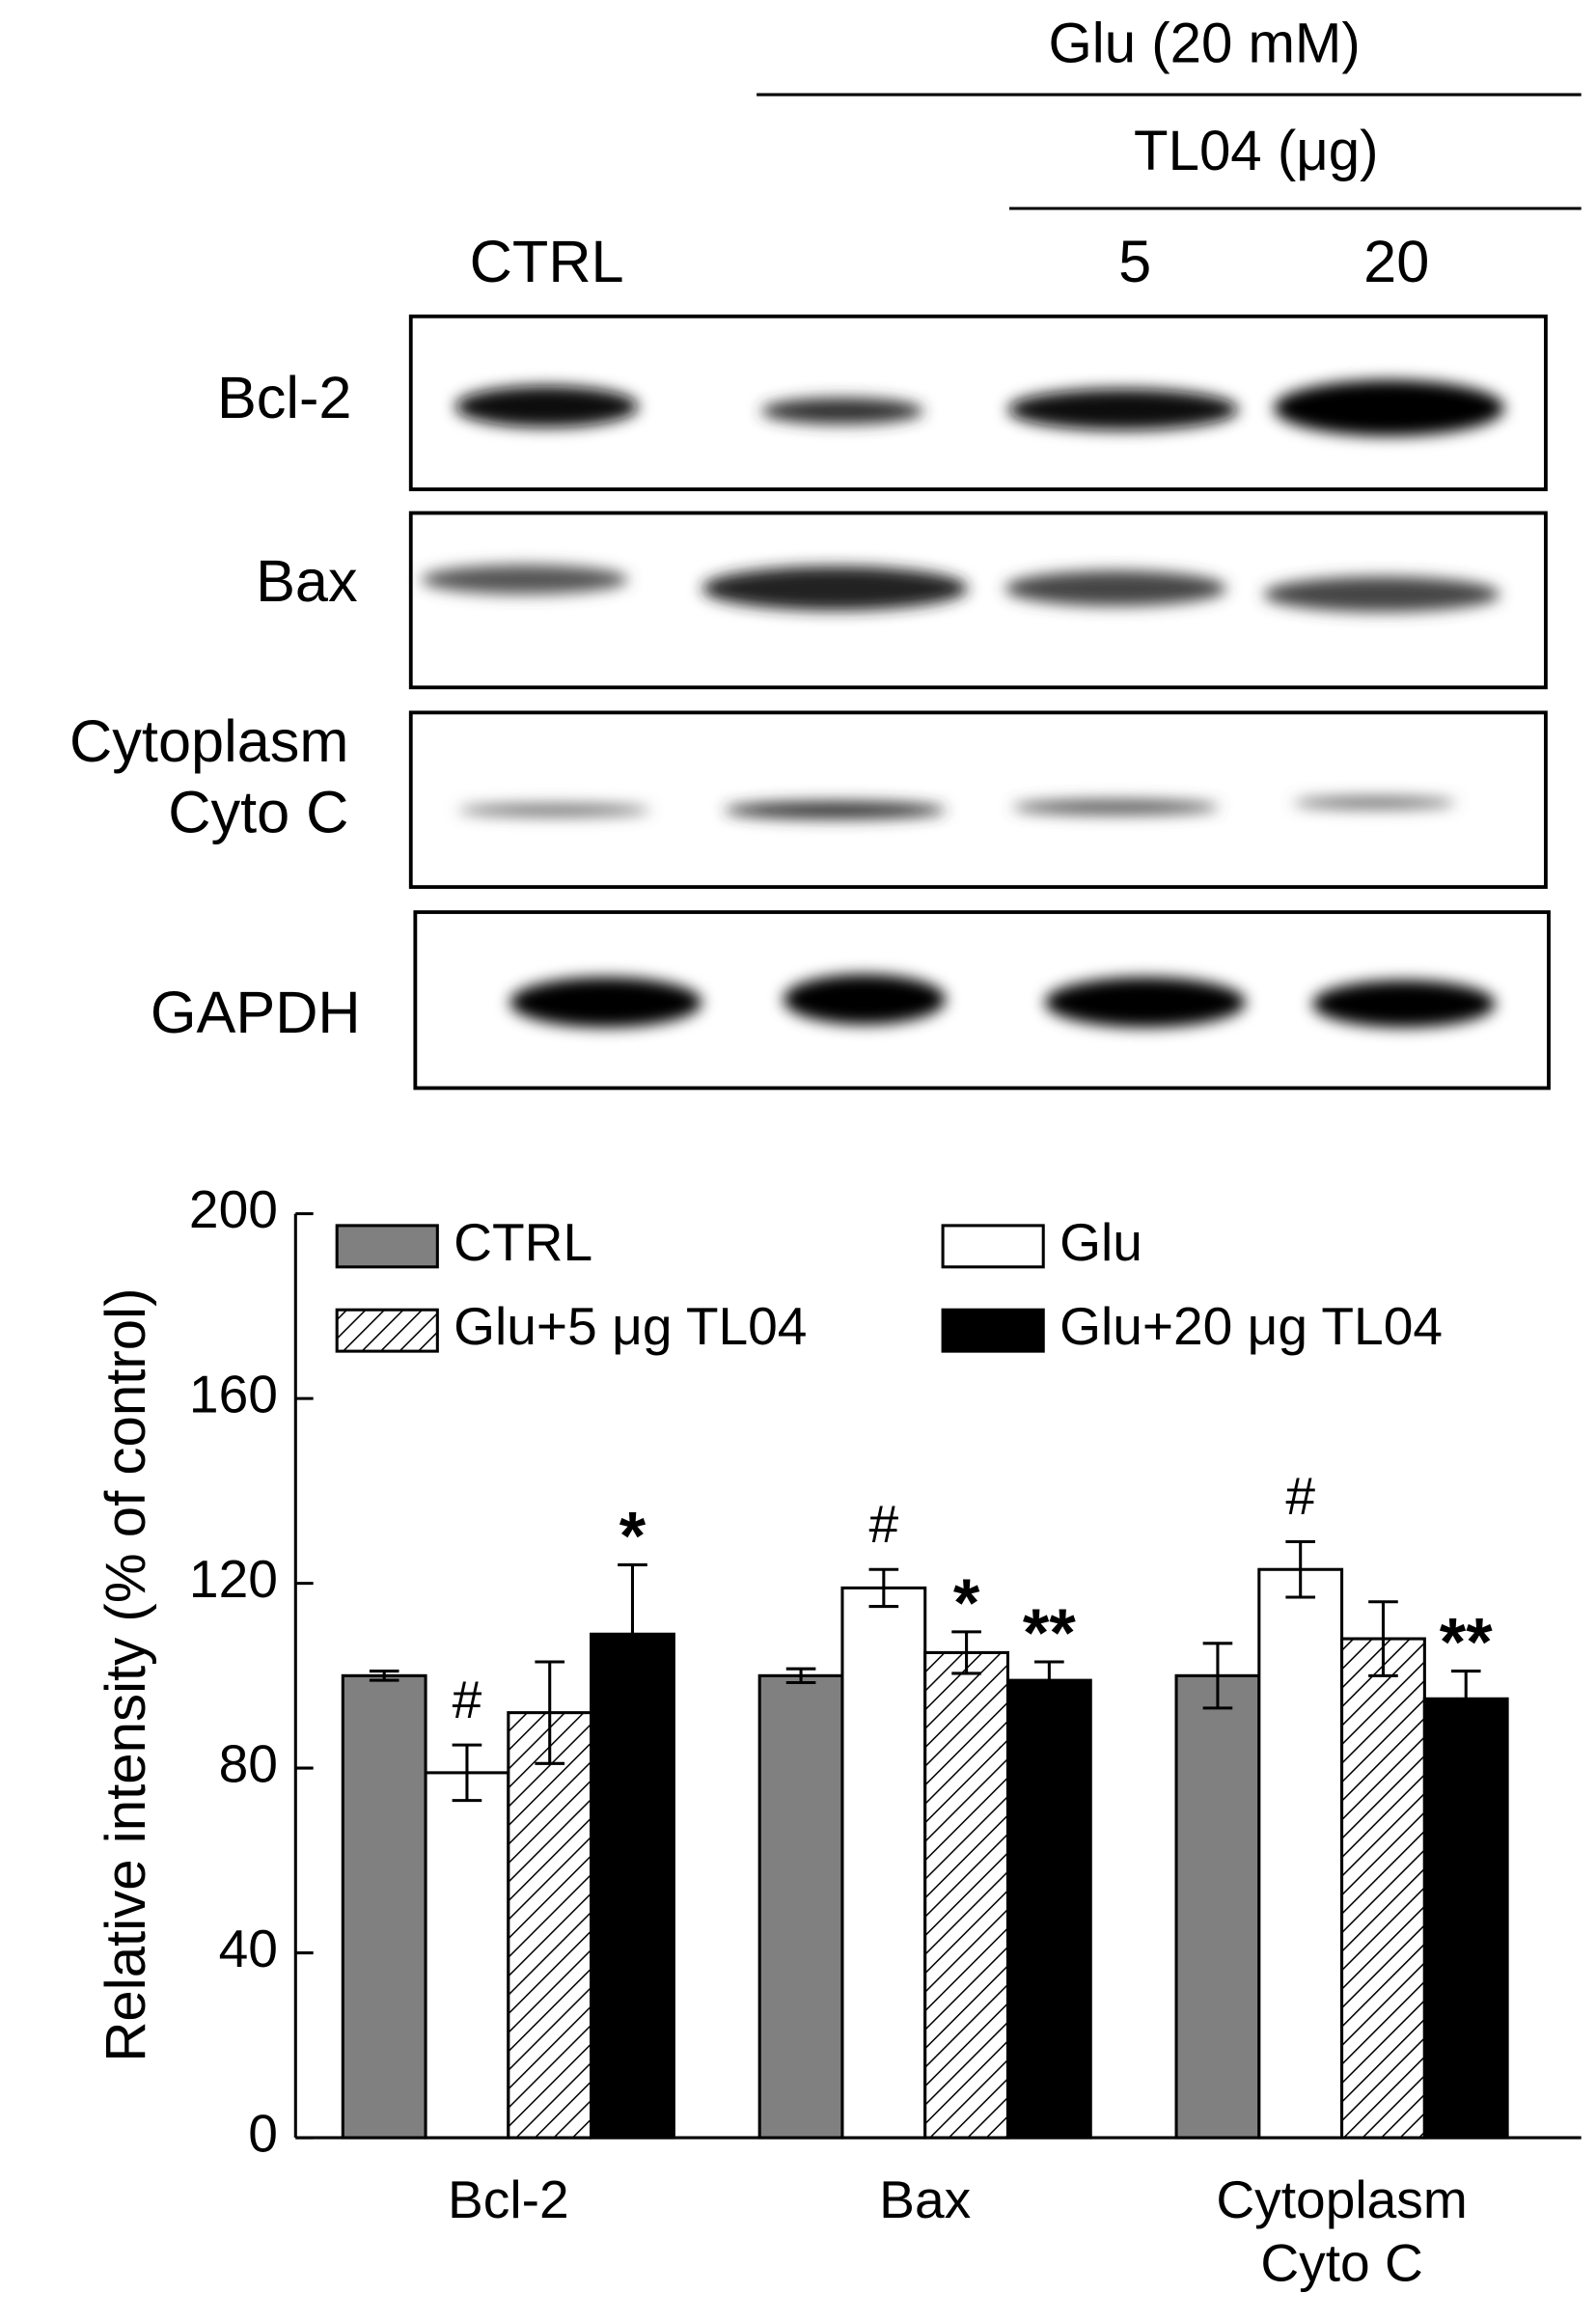 The image size is (1596, 2321). I want to click on row-label-box: Cytoplasm Cyto C, so click(209, 777).